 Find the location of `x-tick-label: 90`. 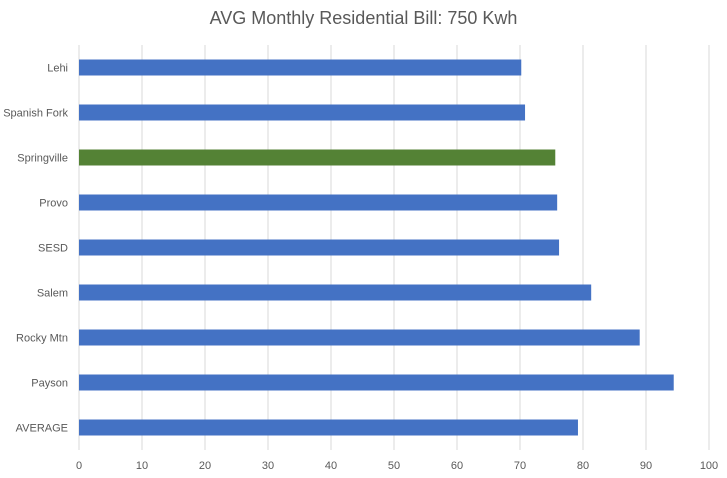

x-tick-label: 90 is located at coordinates (646, 466).